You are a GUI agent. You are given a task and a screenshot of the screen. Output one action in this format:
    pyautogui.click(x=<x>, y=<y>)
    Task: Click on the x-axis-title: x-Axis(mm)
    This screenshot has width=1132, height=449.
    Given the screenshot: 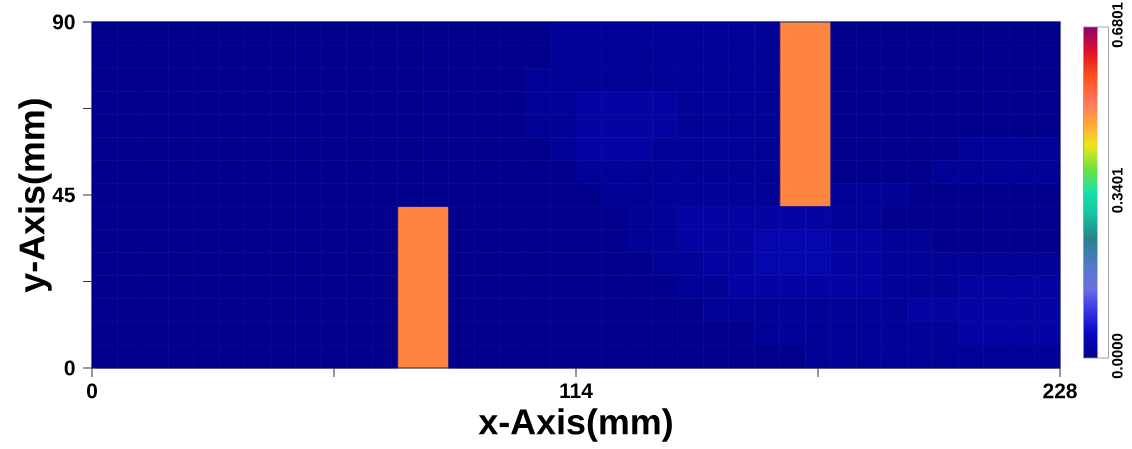 What is the action you would take?
    pyautogui.click(x=575, y=425)
    